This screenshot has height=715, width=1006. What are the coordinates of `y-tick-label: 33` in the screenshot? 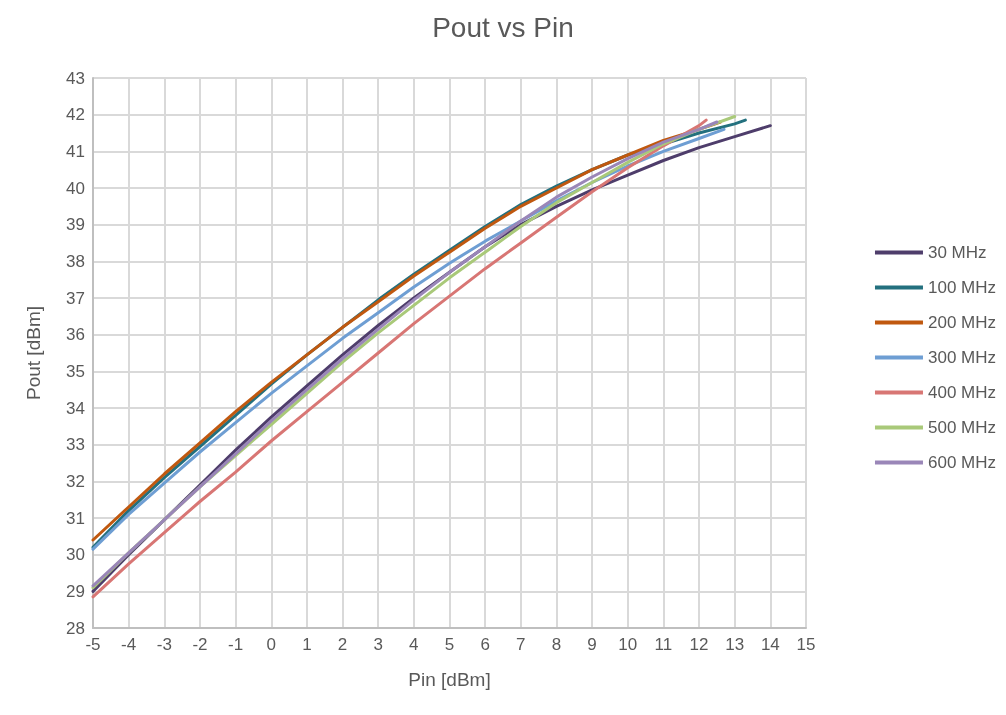 It's located at (75, 445).